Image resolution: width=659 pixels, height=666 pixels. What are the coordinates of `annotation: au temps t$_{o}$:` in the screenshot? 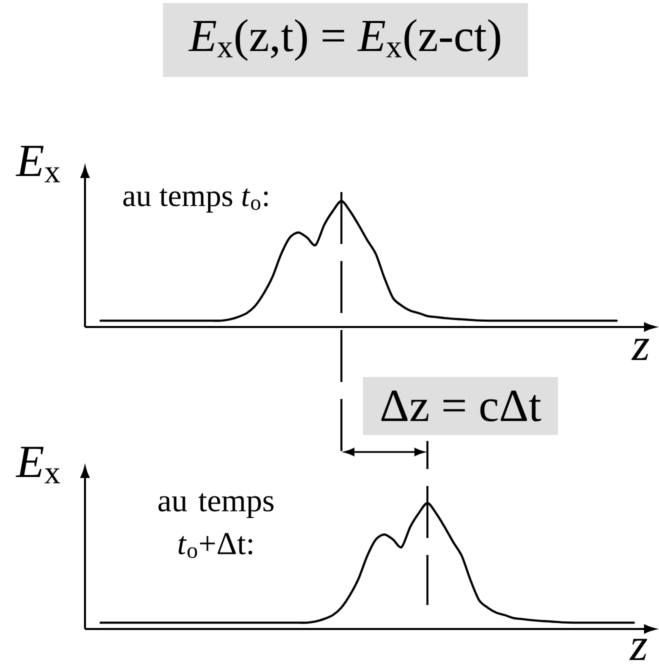 It's located at (195, 200).